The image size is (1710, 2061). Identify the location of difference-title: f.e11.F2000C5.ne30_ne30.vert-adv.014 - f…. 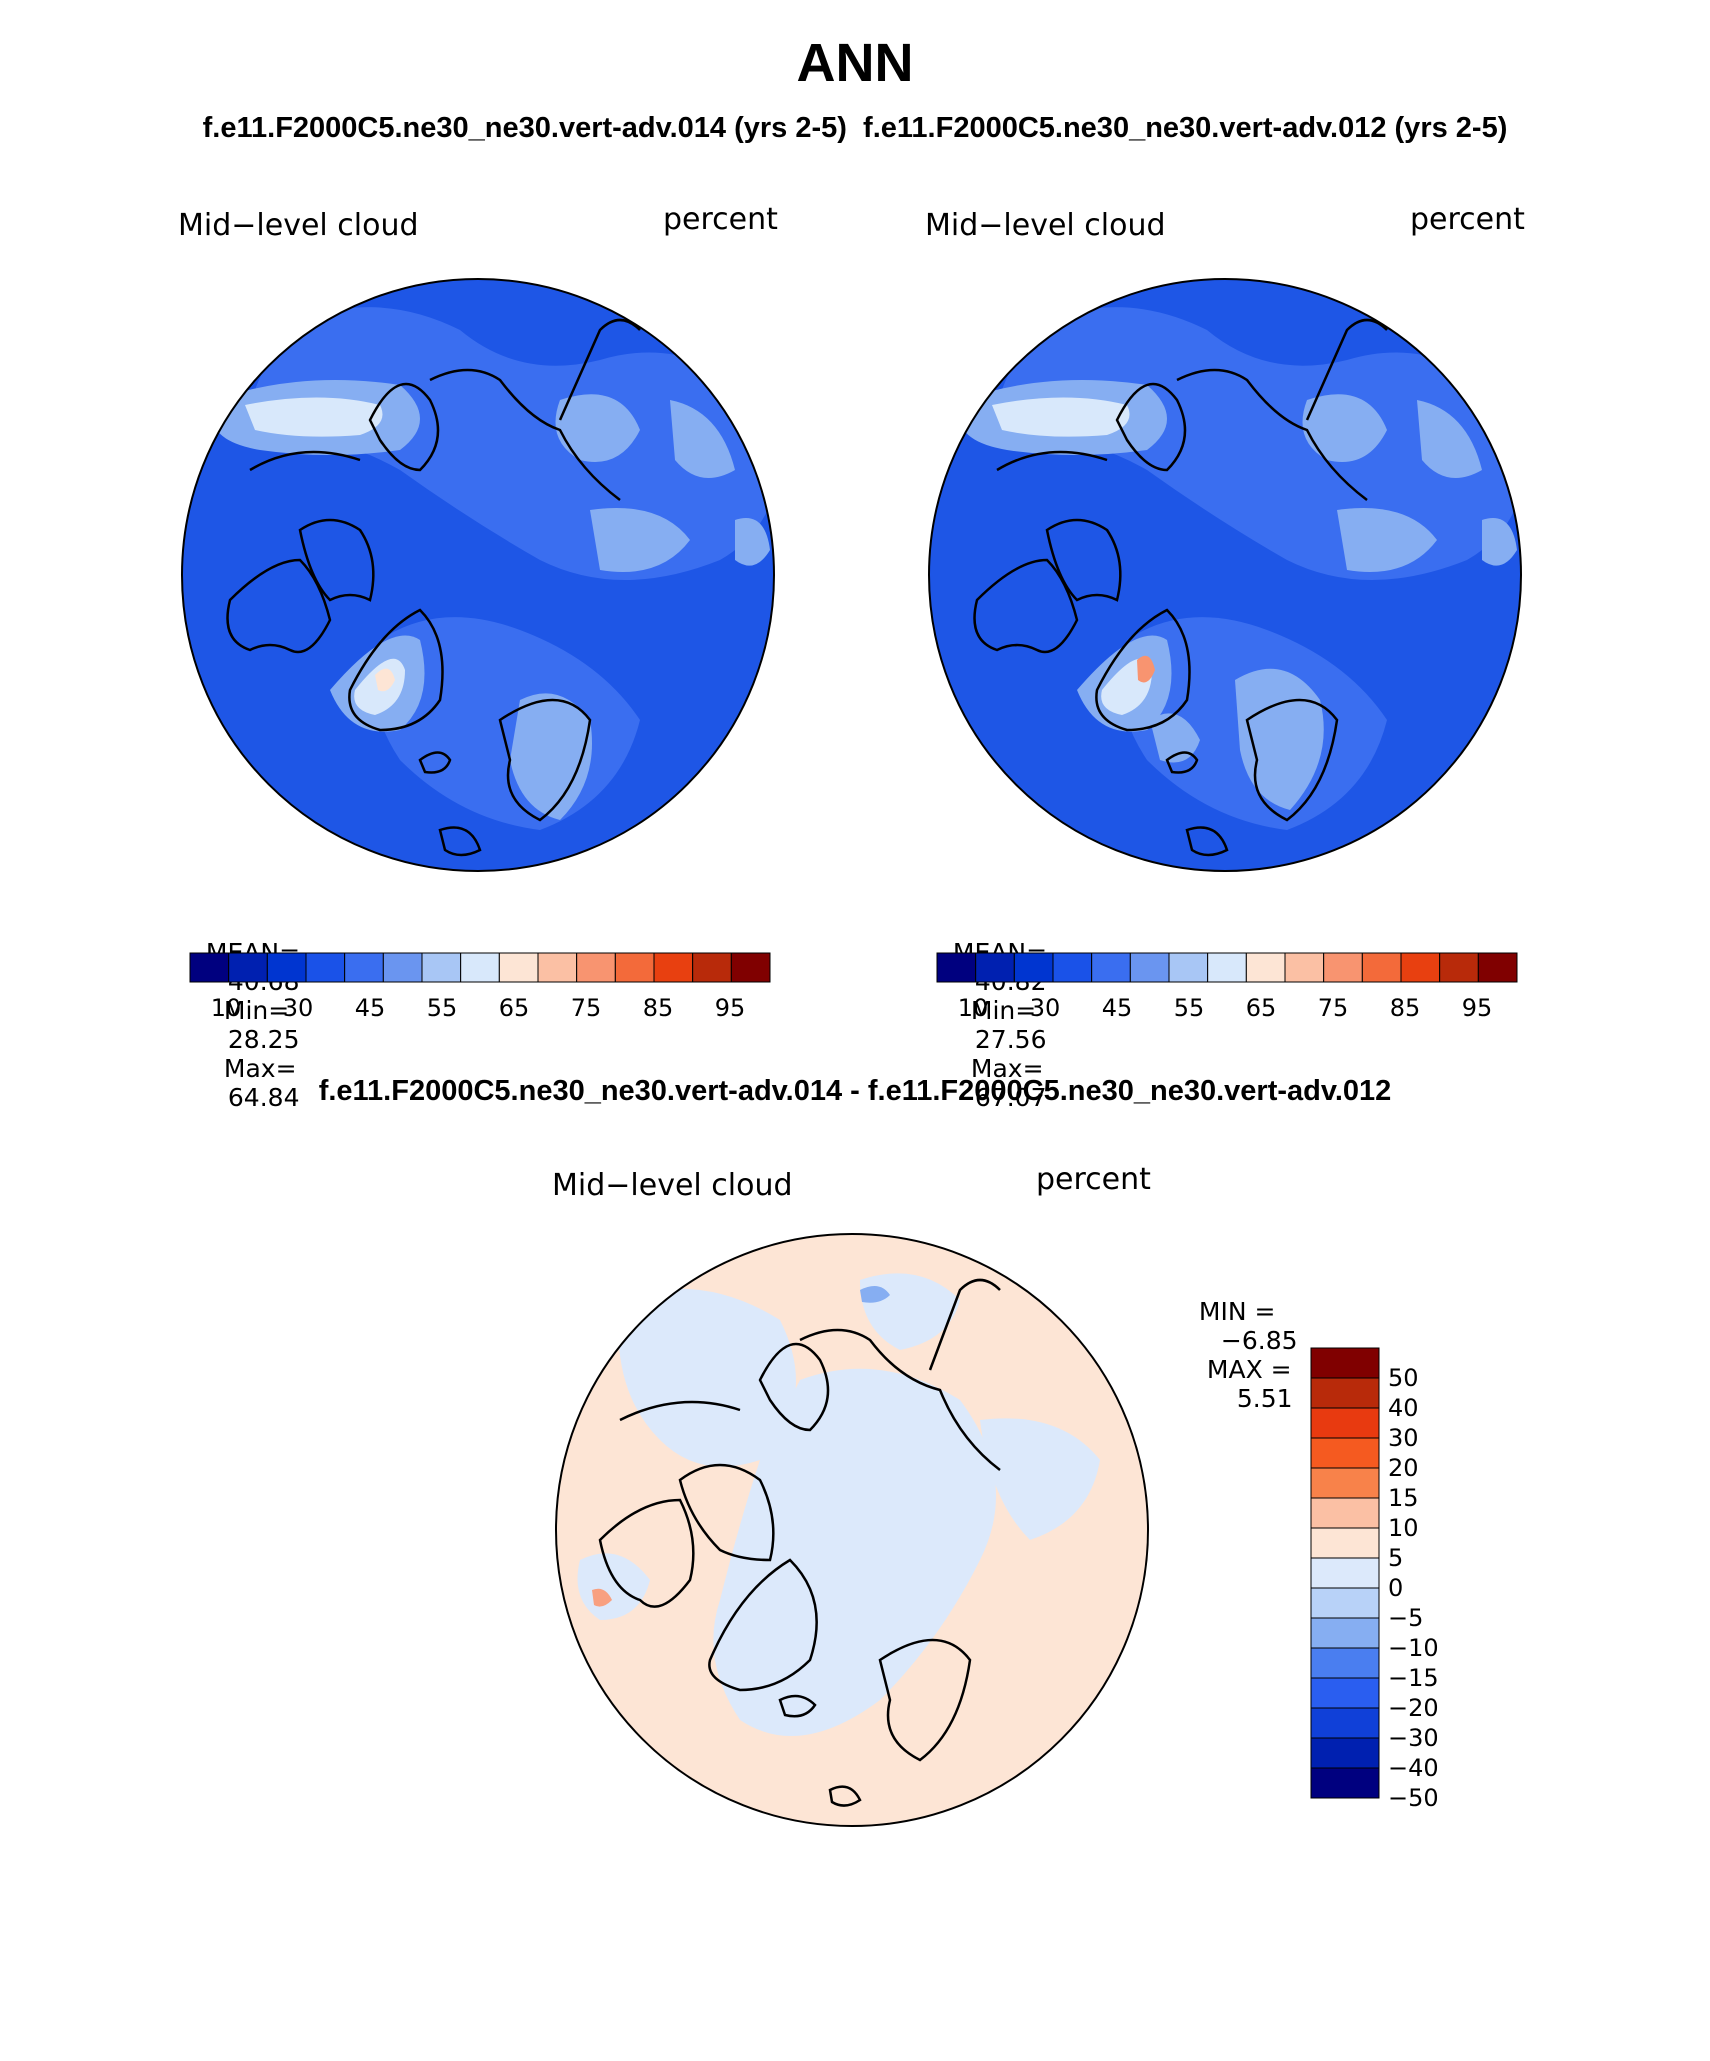
(855, 1091).